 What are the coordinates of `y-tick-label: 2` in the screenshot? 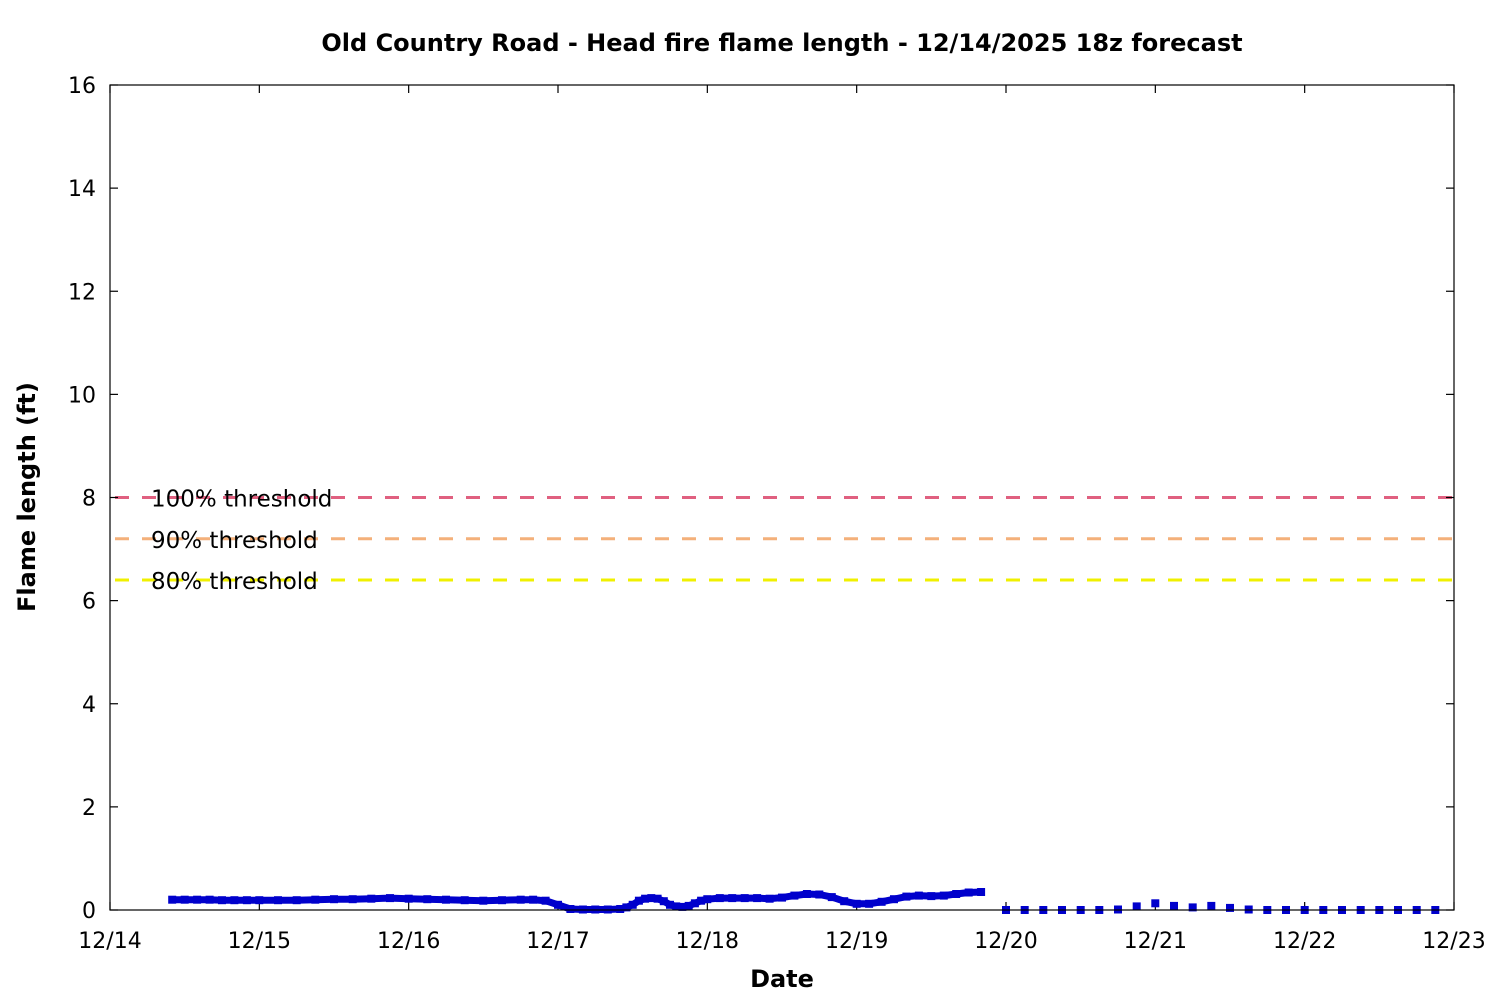 It's located at (89, 808).